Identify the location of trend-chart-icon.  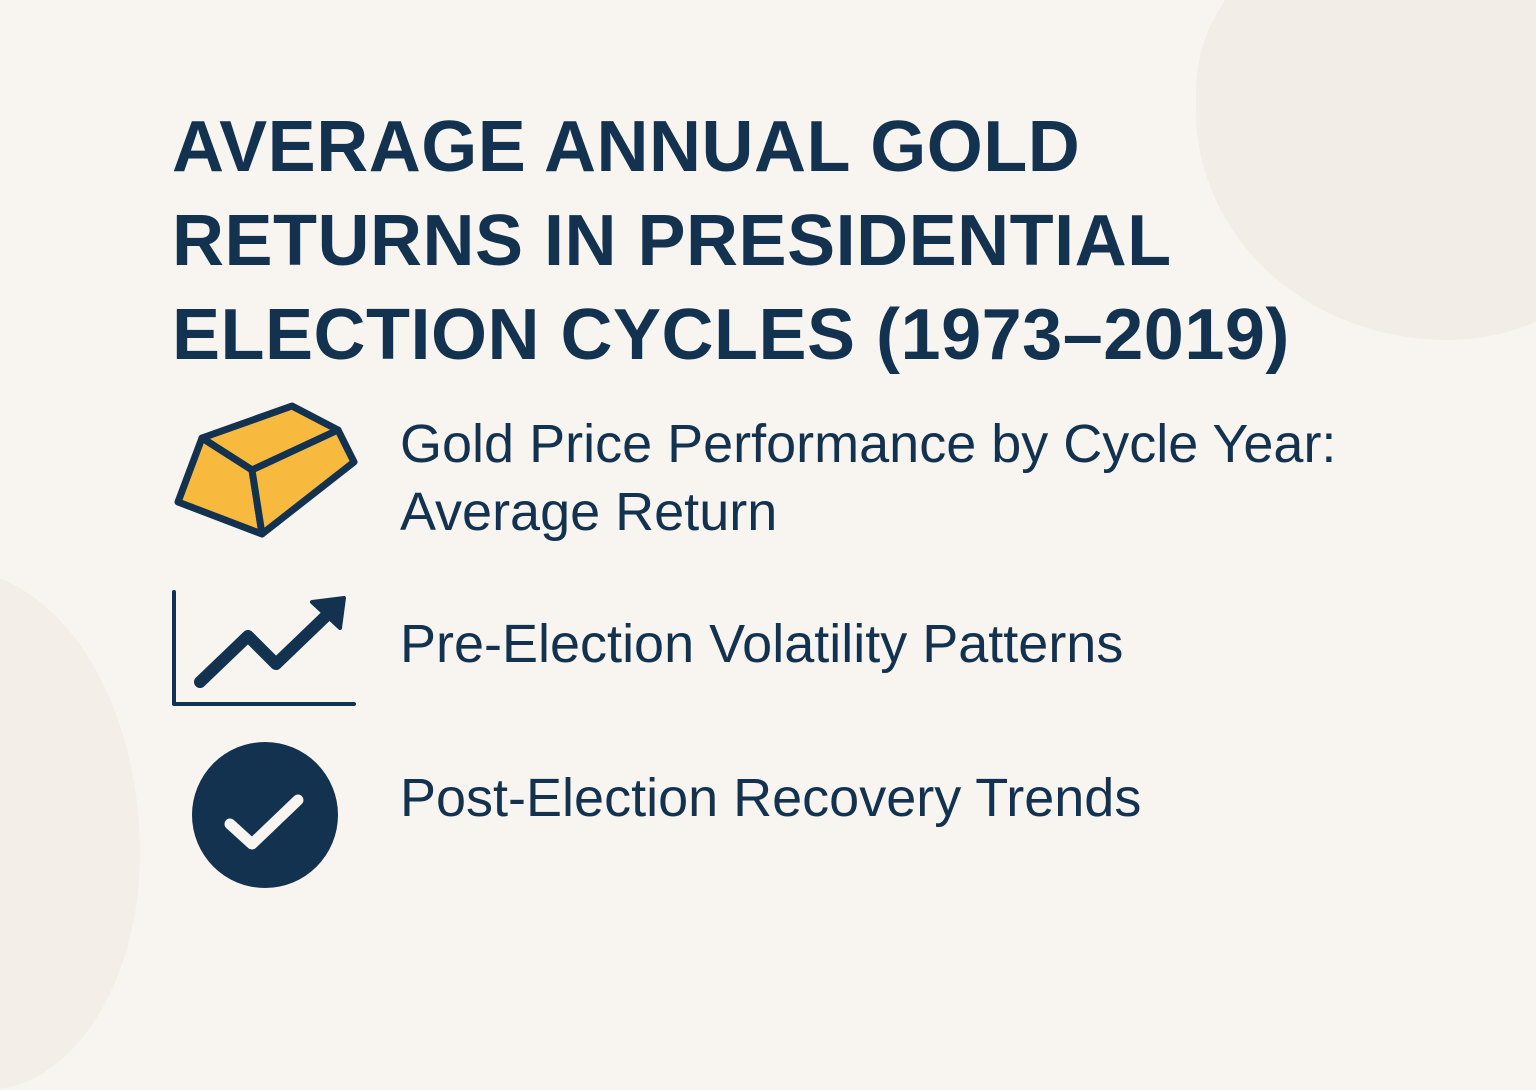
(265, 651).